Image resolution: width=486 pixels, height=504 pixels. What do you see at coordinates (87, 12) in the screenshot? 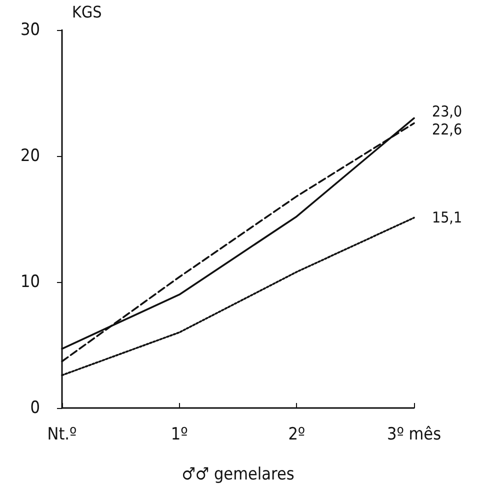
I see `y-axis-title: KGS` at bounding box center [87, 12].